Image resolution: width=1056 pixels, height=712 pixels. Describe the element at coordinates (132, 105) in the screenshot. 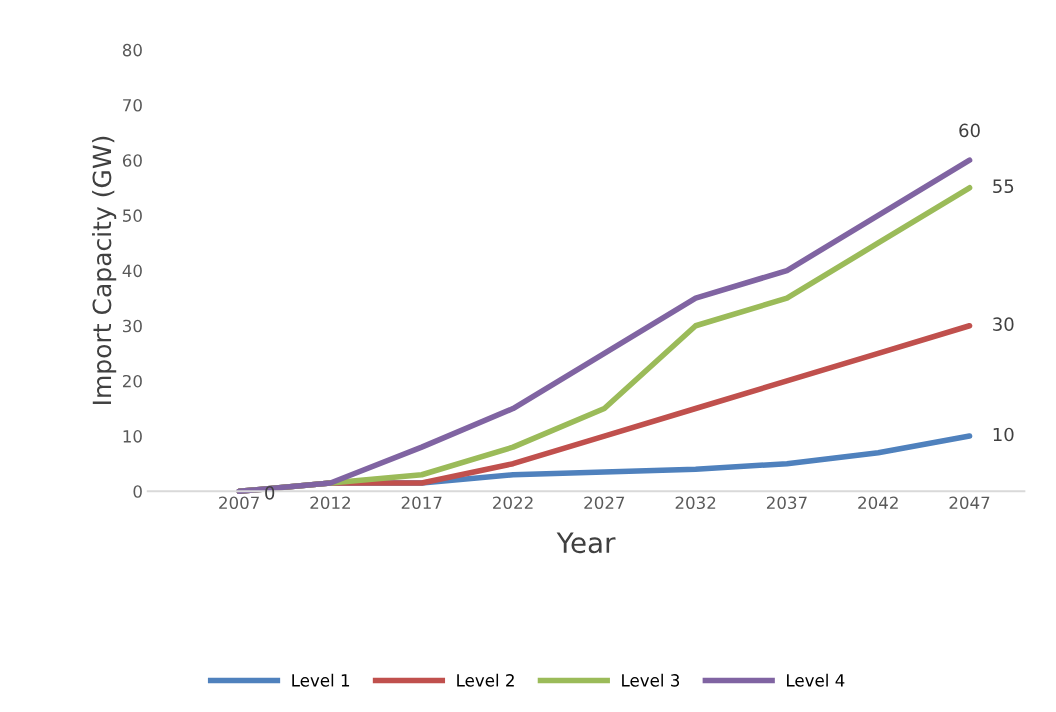

I see `y-tick-label: 70` at that location.